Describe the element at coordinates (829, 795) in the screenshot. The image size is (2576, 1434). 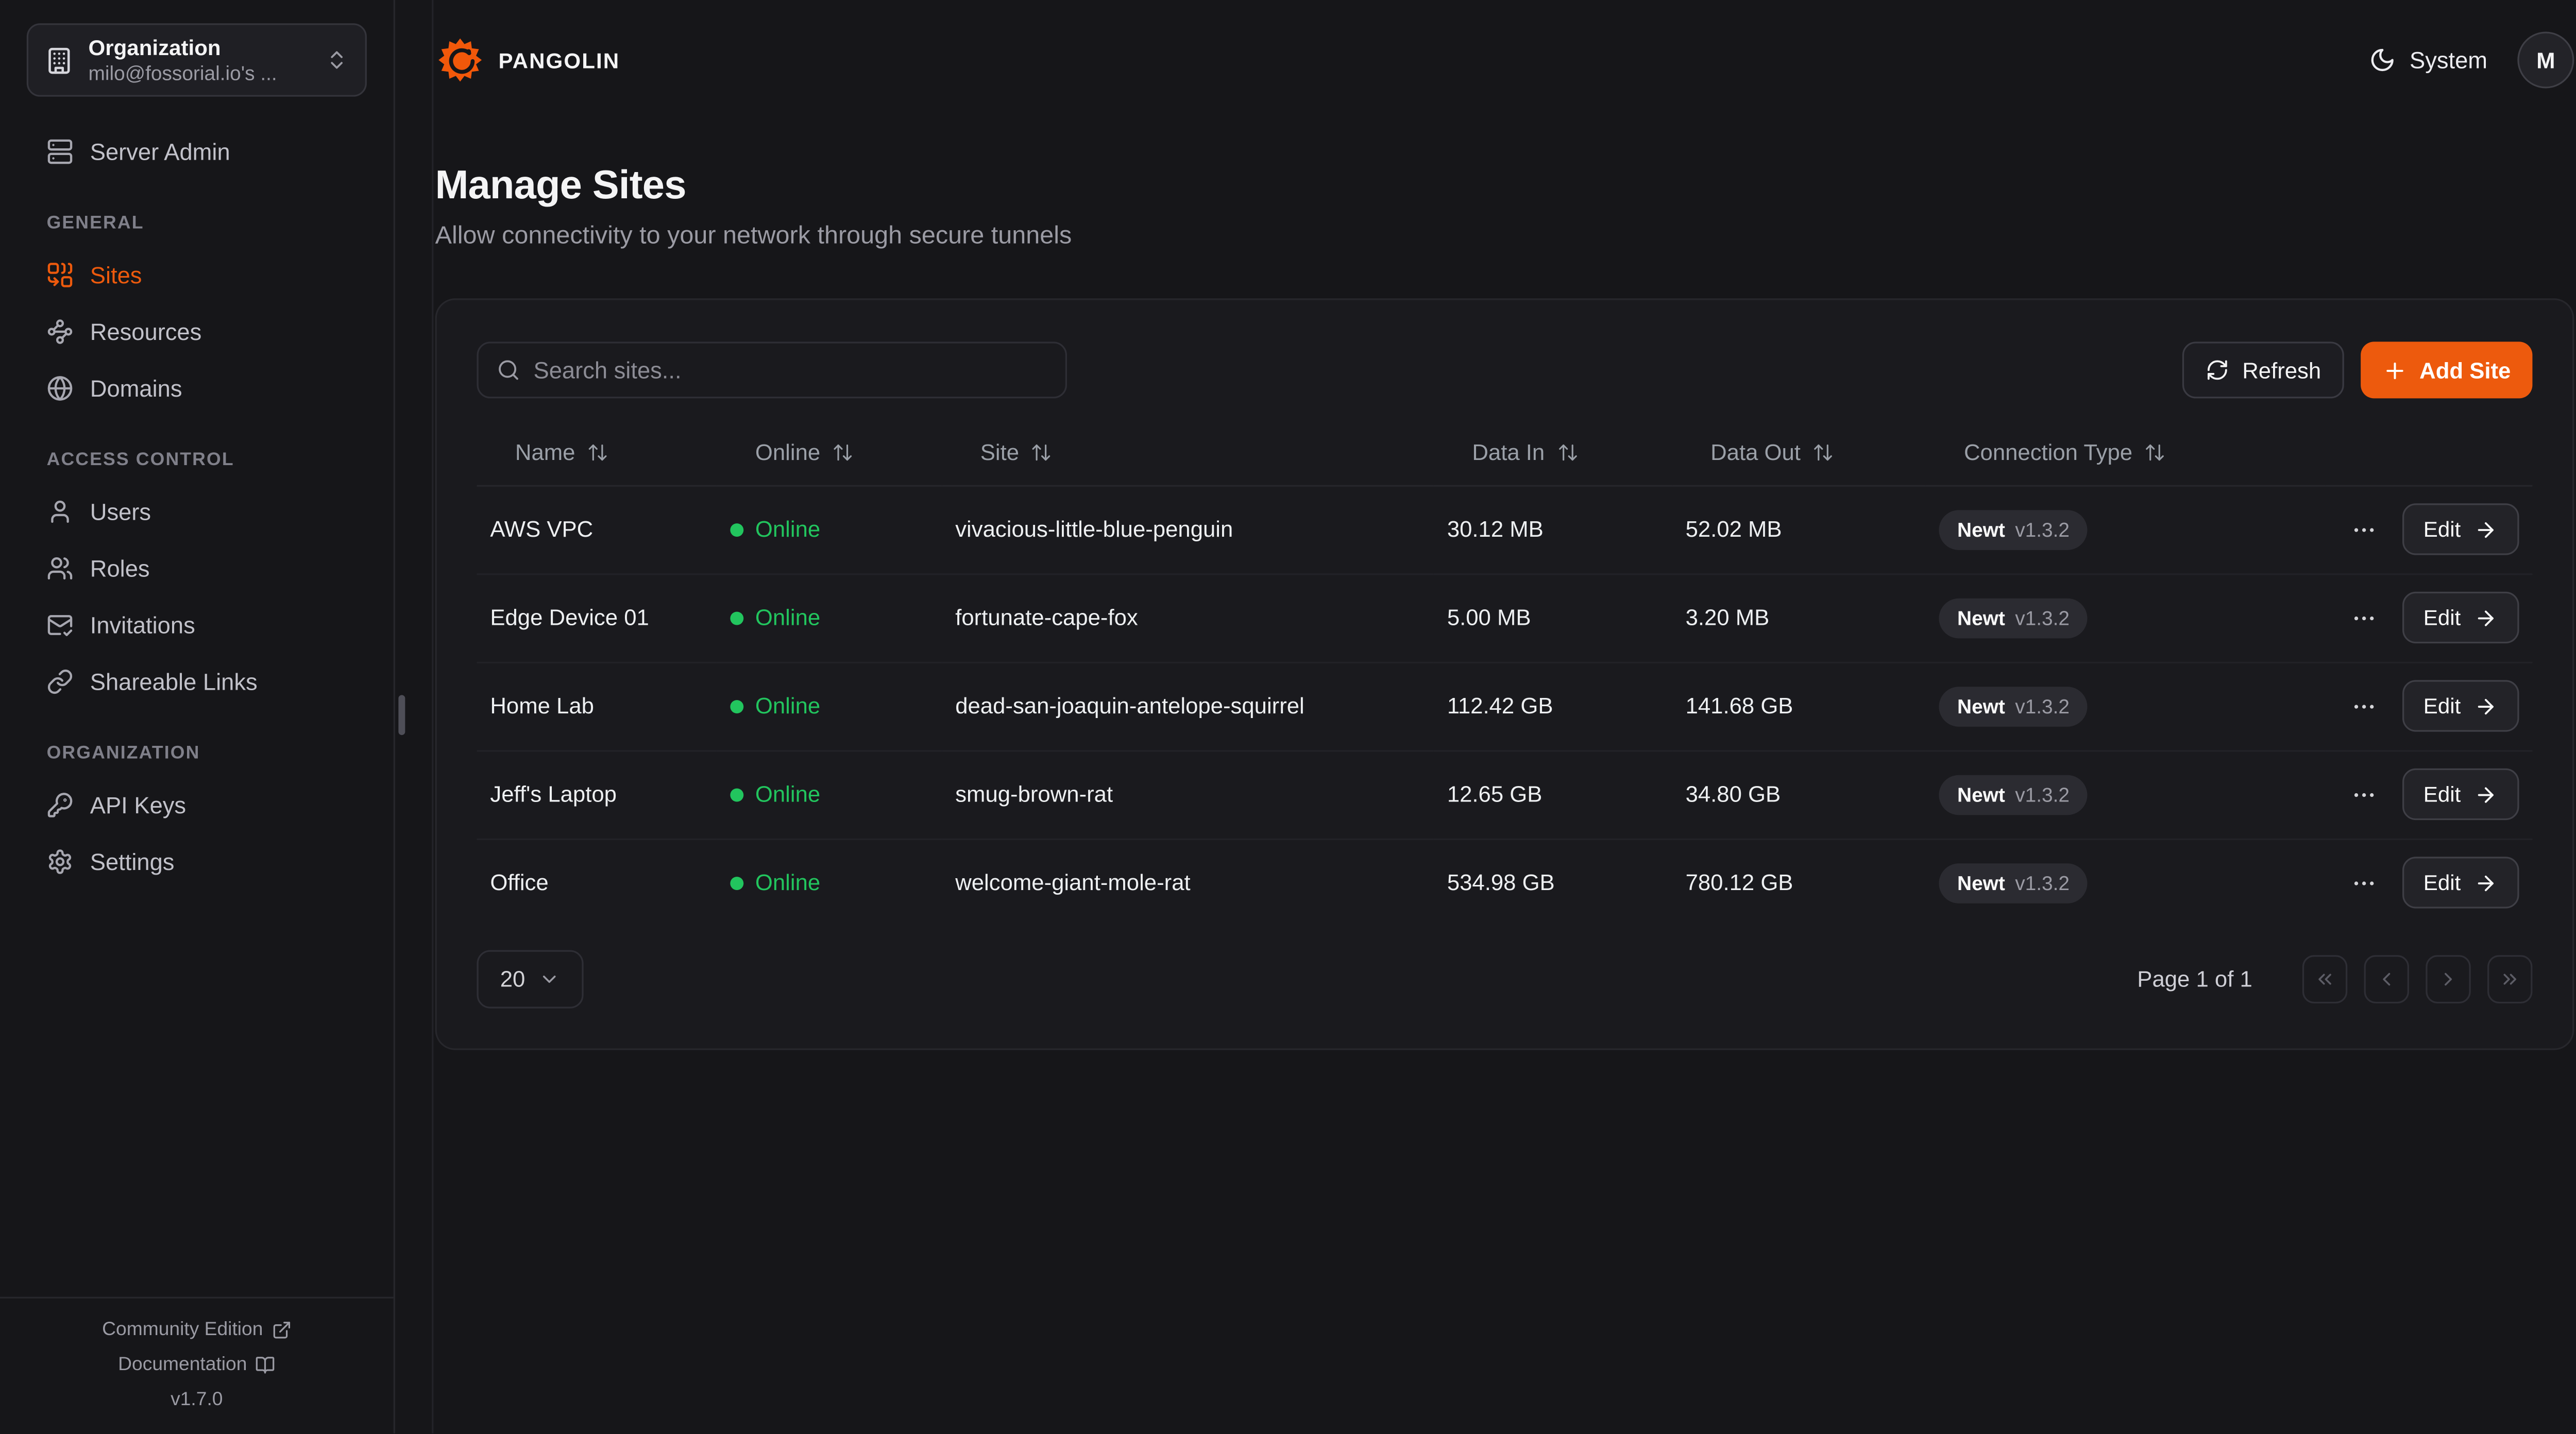
I see `online-status-cell: Online` at that location.